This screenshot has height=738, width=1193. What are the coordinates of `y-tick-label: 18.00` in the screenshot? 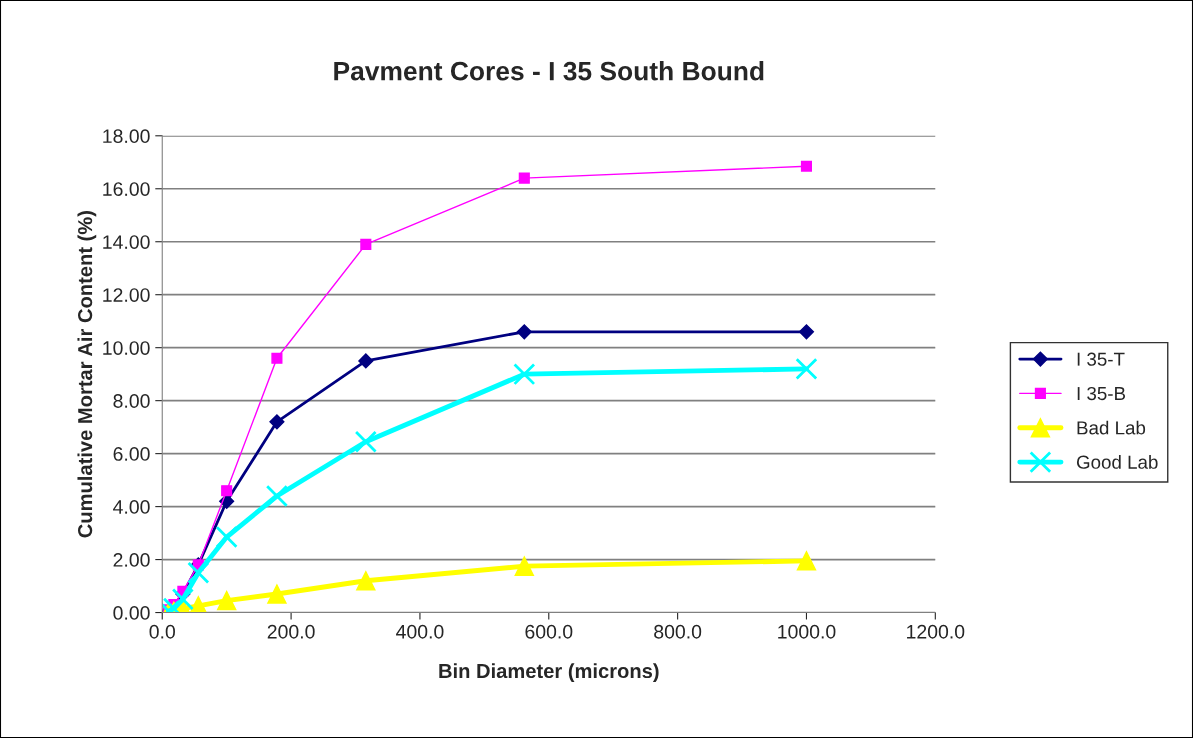 It's located at (126, 136).